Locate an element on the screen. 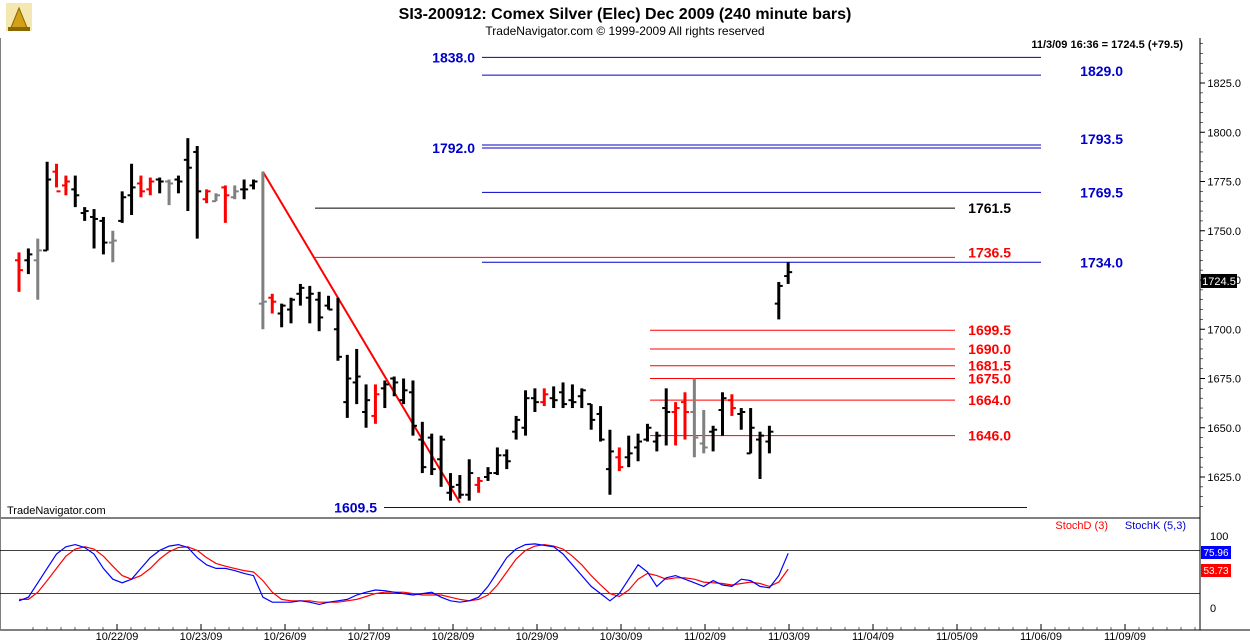  level-label: 1829.0 is located at coordinates (1101, 71).